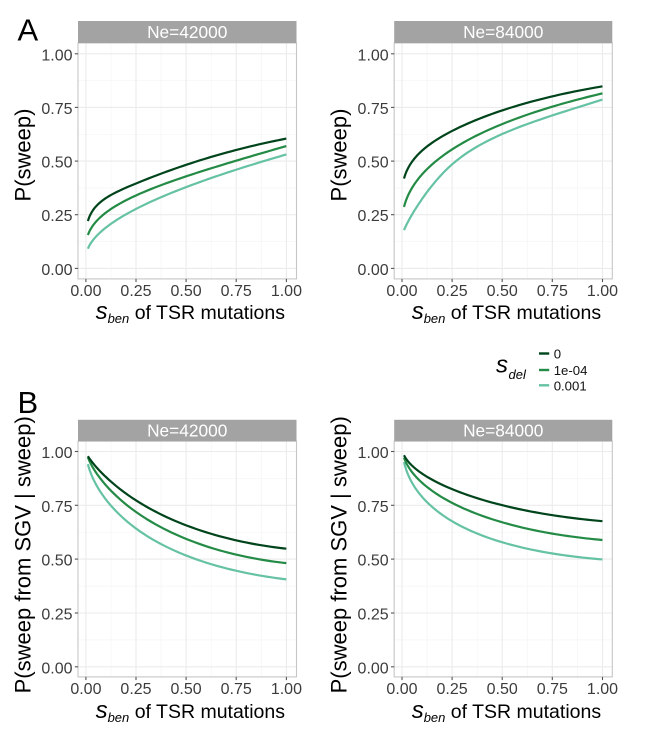  What do you see at coordinates (28, 402) in the screenshot?
I see `svg-text: B` at bounding box center [28, 402].